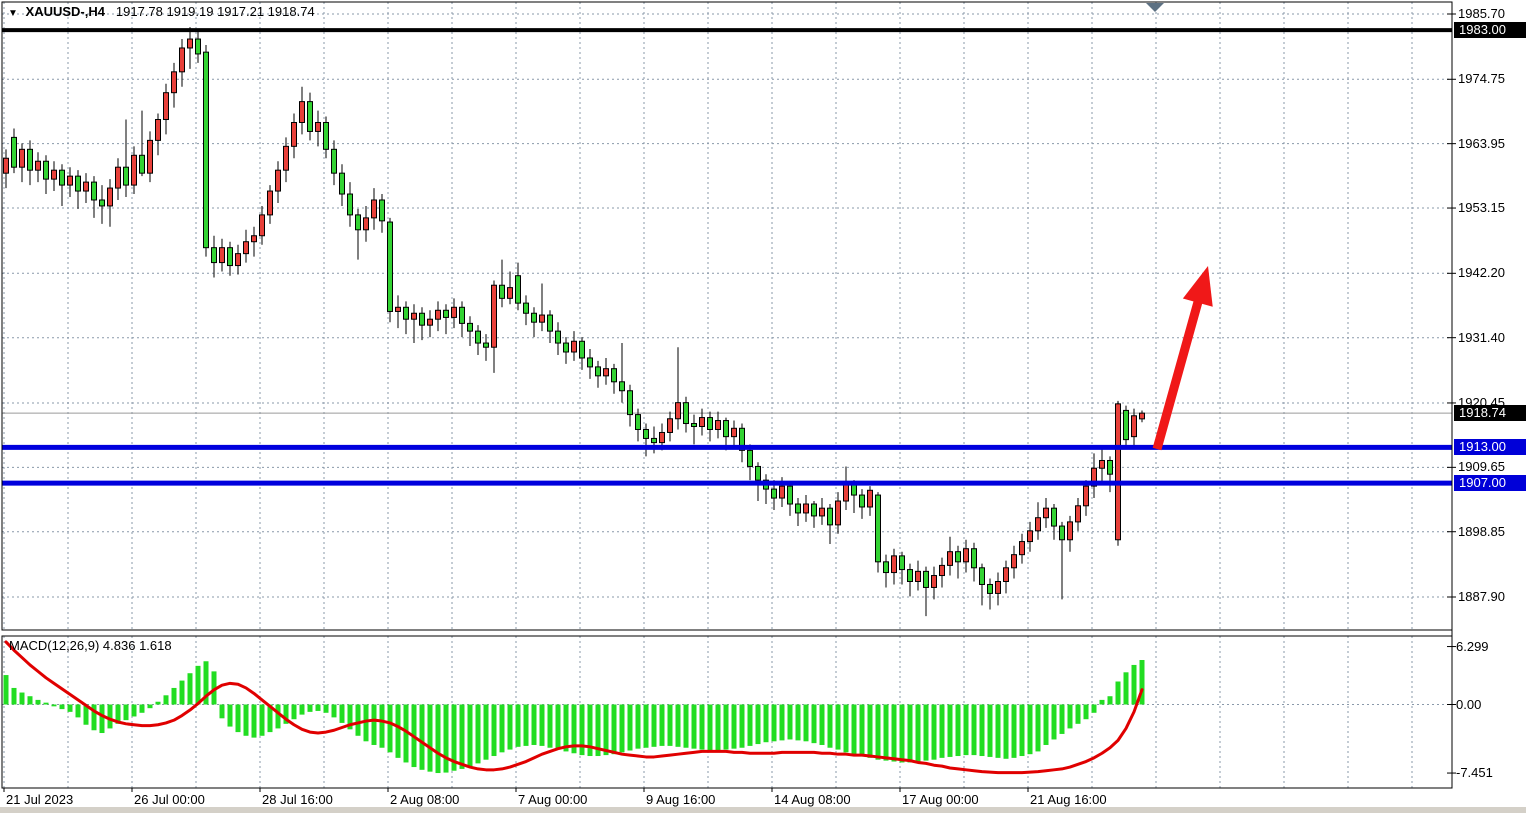  What do you see at coordinates (1068, 799) in the screenshot?
I see `time-axis-label: 21 Aug 16:00` at bounding box center [1068, 799].